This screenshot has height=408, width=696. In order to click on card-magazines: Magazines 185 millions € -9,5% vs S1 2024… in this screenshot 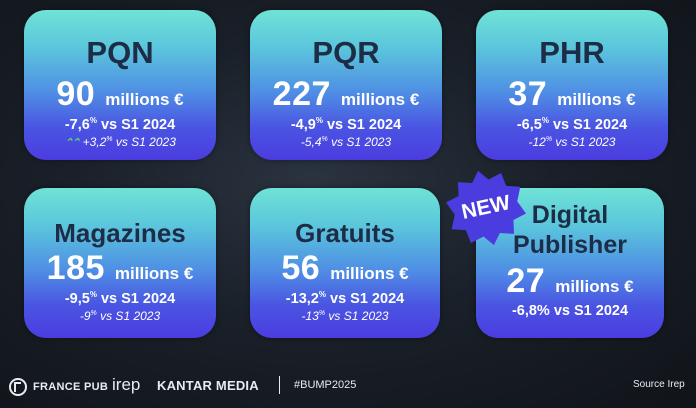, I will do `click(120, 263)`.